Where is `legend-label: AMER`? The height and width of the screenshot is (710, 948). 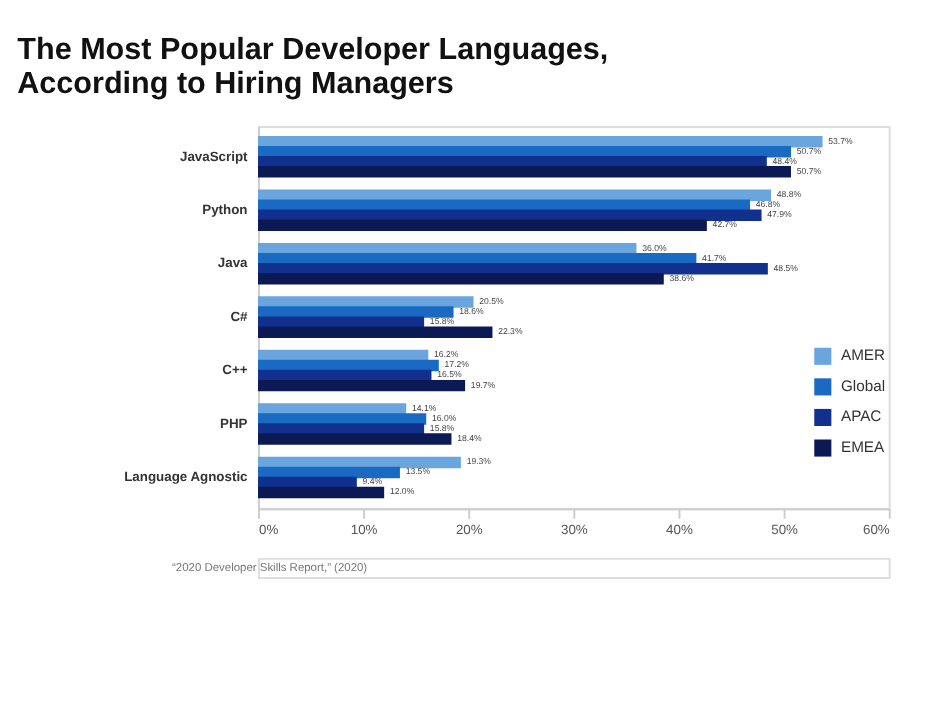
legend-label: AMER is located at coordinates (863, 355).